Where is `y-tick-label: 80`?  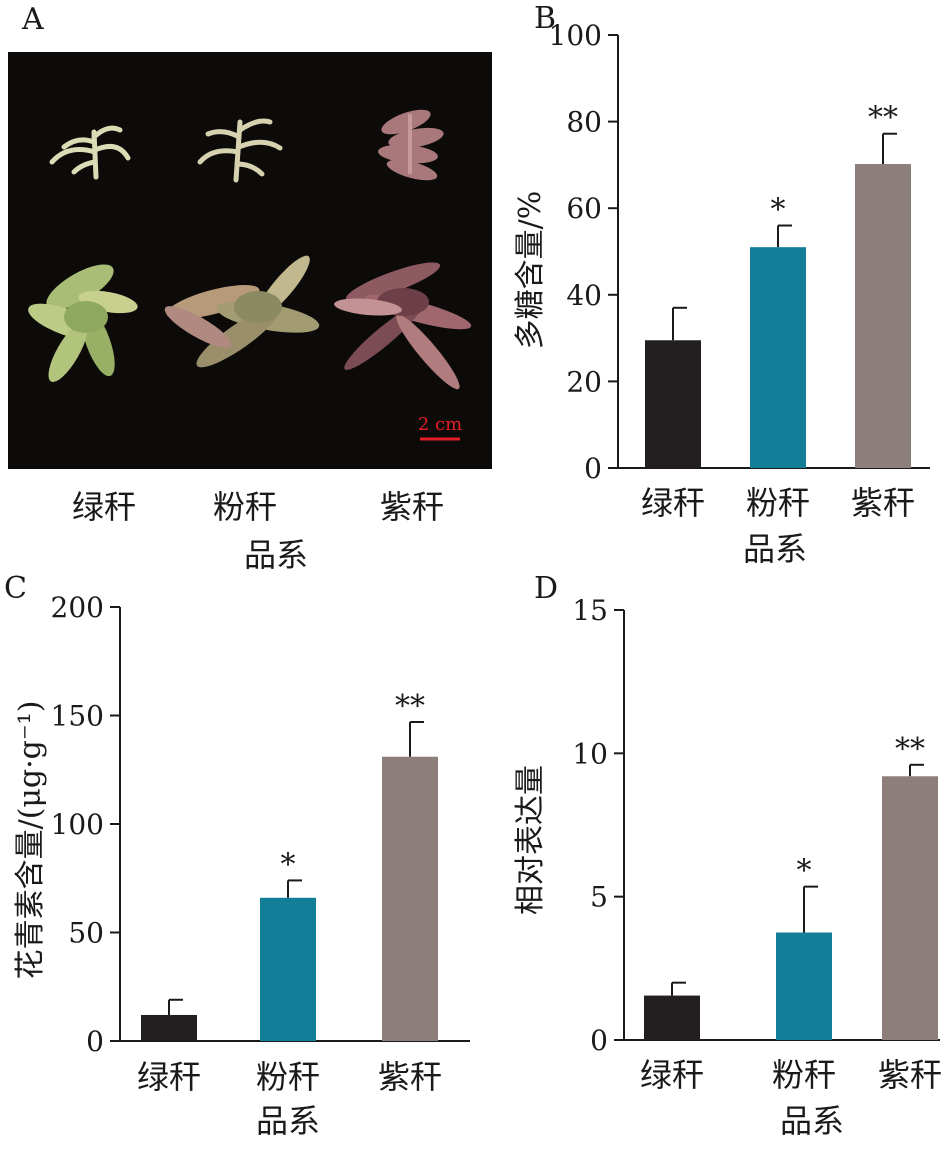 y-tick-label: 80 is located at coordinates (584, 122).